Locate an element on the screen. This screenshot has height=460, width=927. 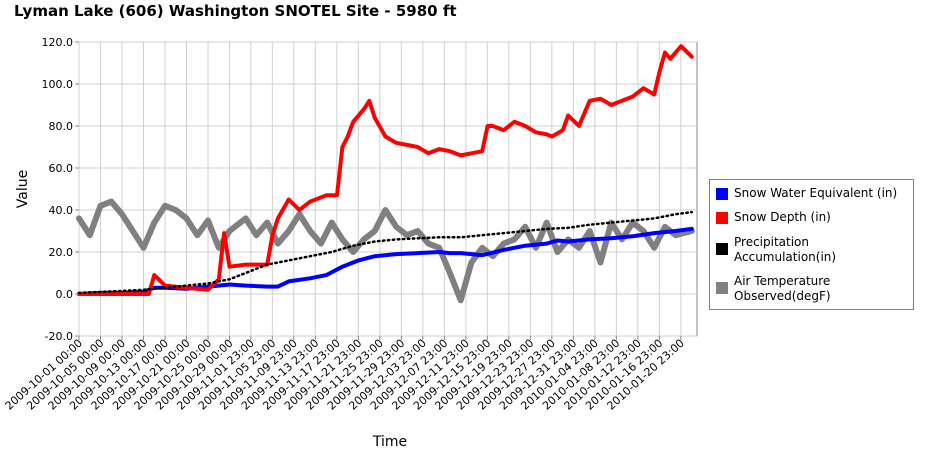
legend-item-precipitation: Precipitation Accumulation(in) is located at coordinates (810, 250).